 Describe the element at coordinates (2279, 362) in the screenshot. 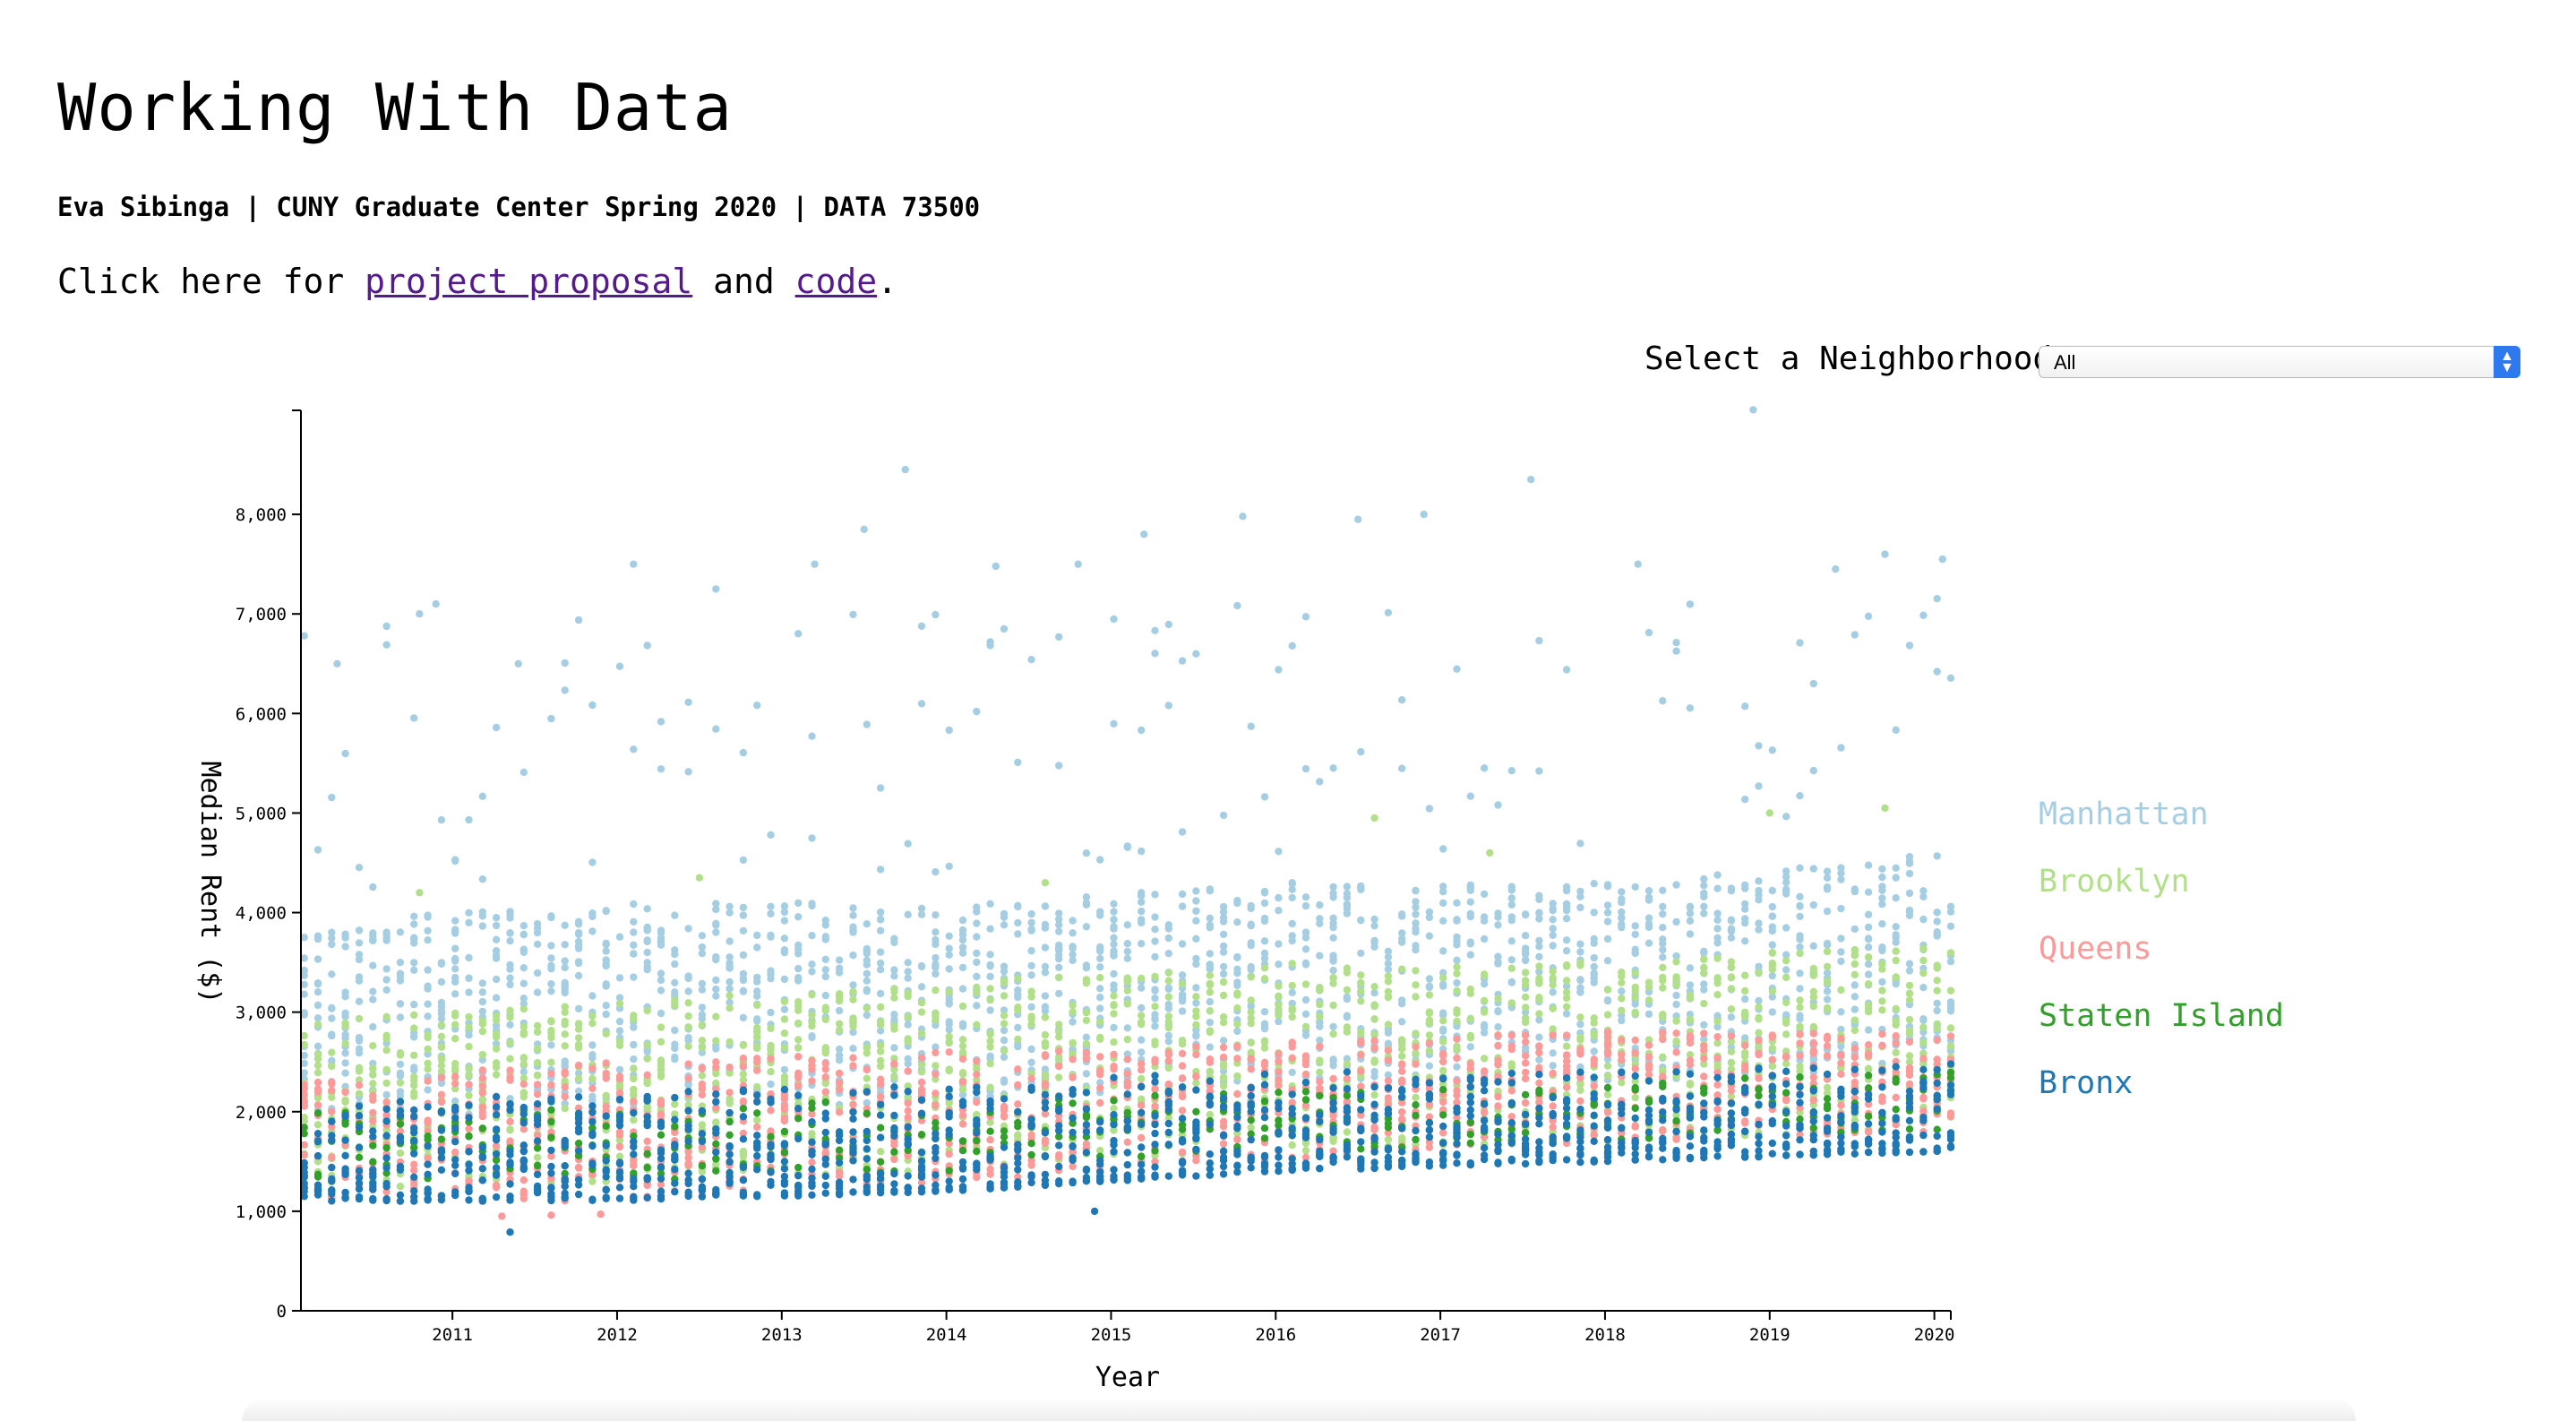

I see `neighborhood-select: All ▲ ▼` at that location.